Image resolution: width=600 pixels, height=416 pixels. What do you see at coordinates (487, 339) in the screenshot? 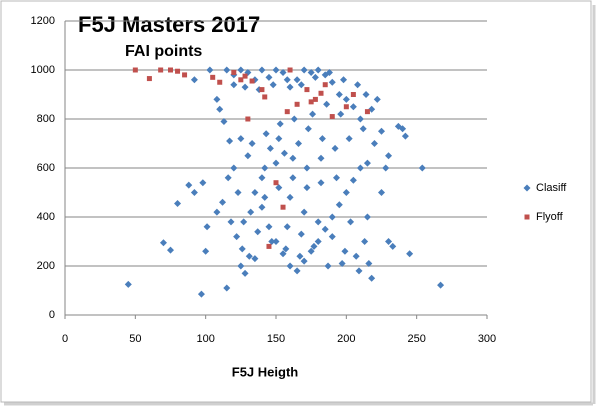
I see `x-tick-label: 300` at bounding box center [487, 339].